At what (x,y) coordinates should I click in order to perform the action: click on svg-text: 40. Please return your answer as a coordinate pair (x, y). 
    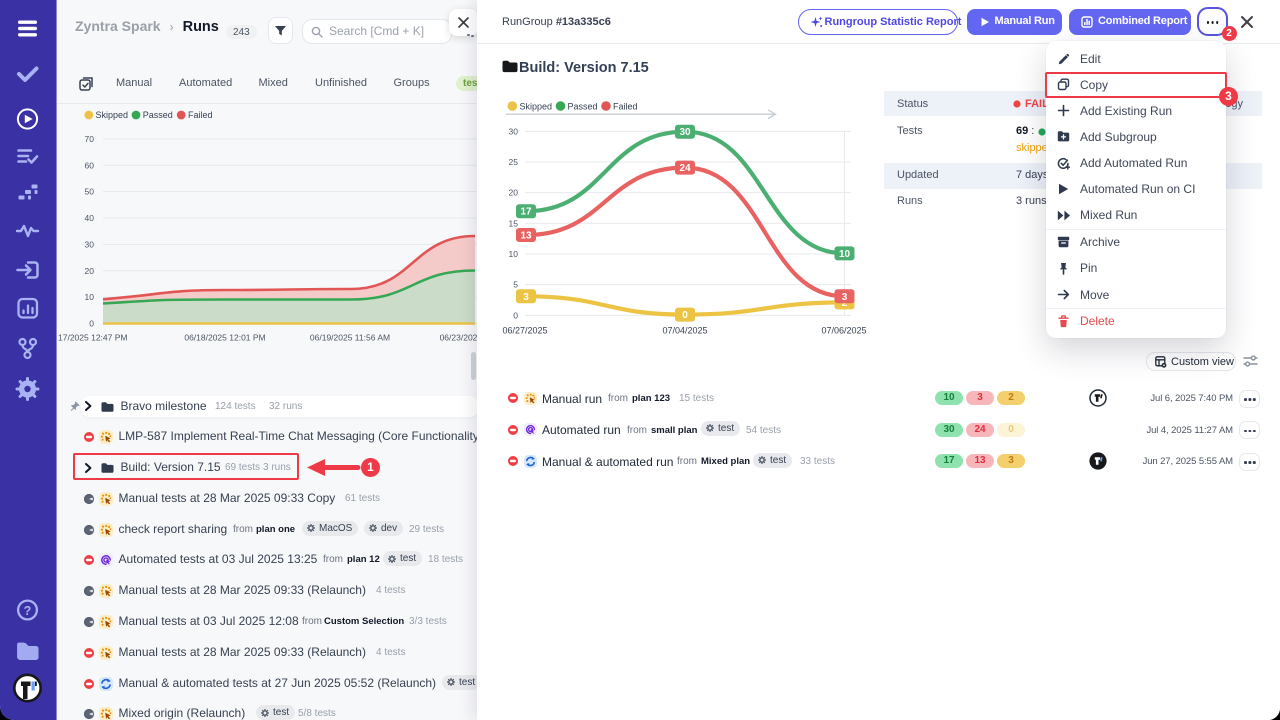
    Looking at the image, I should click on (90, 218).